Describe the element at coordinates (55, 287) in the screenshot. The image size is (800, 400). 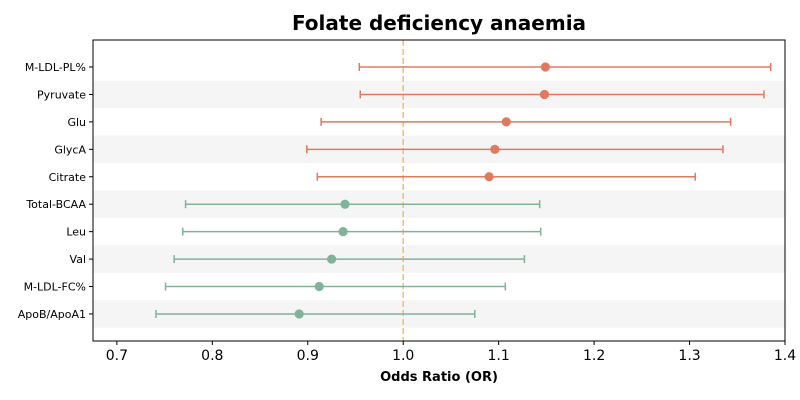
I see `y-tick-label: M-LDL-FC%` at that location.